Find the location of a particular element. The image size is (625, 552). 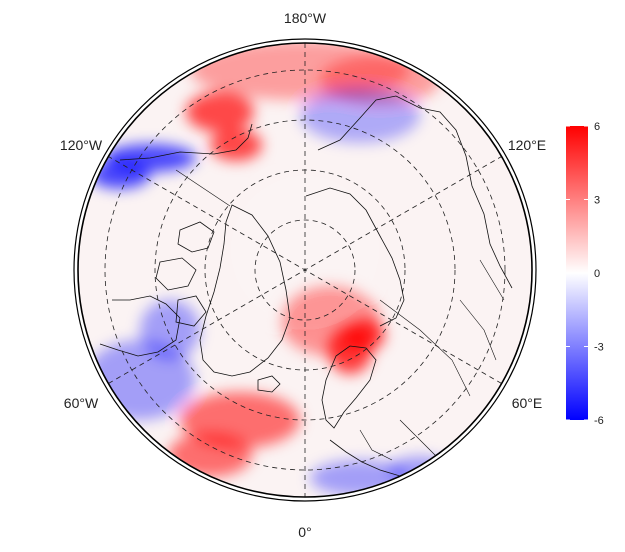

longitude-label-60w: 60°W is located at coordinates (81, 403).